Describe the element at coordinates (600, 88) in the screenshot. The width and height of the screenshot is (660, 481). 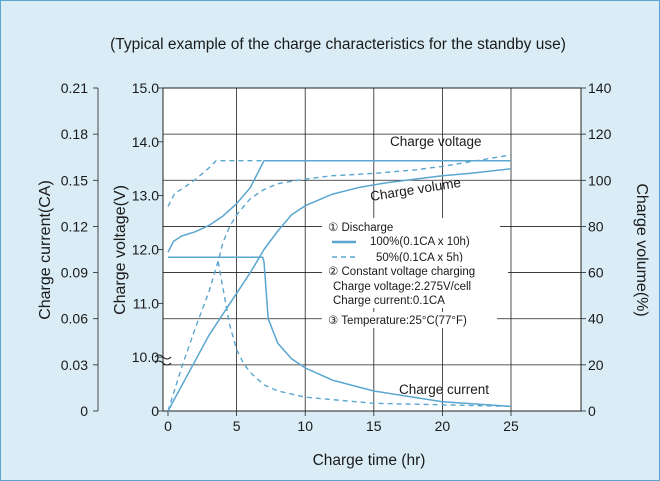
I see `volume-tick-label: 140` at that location.